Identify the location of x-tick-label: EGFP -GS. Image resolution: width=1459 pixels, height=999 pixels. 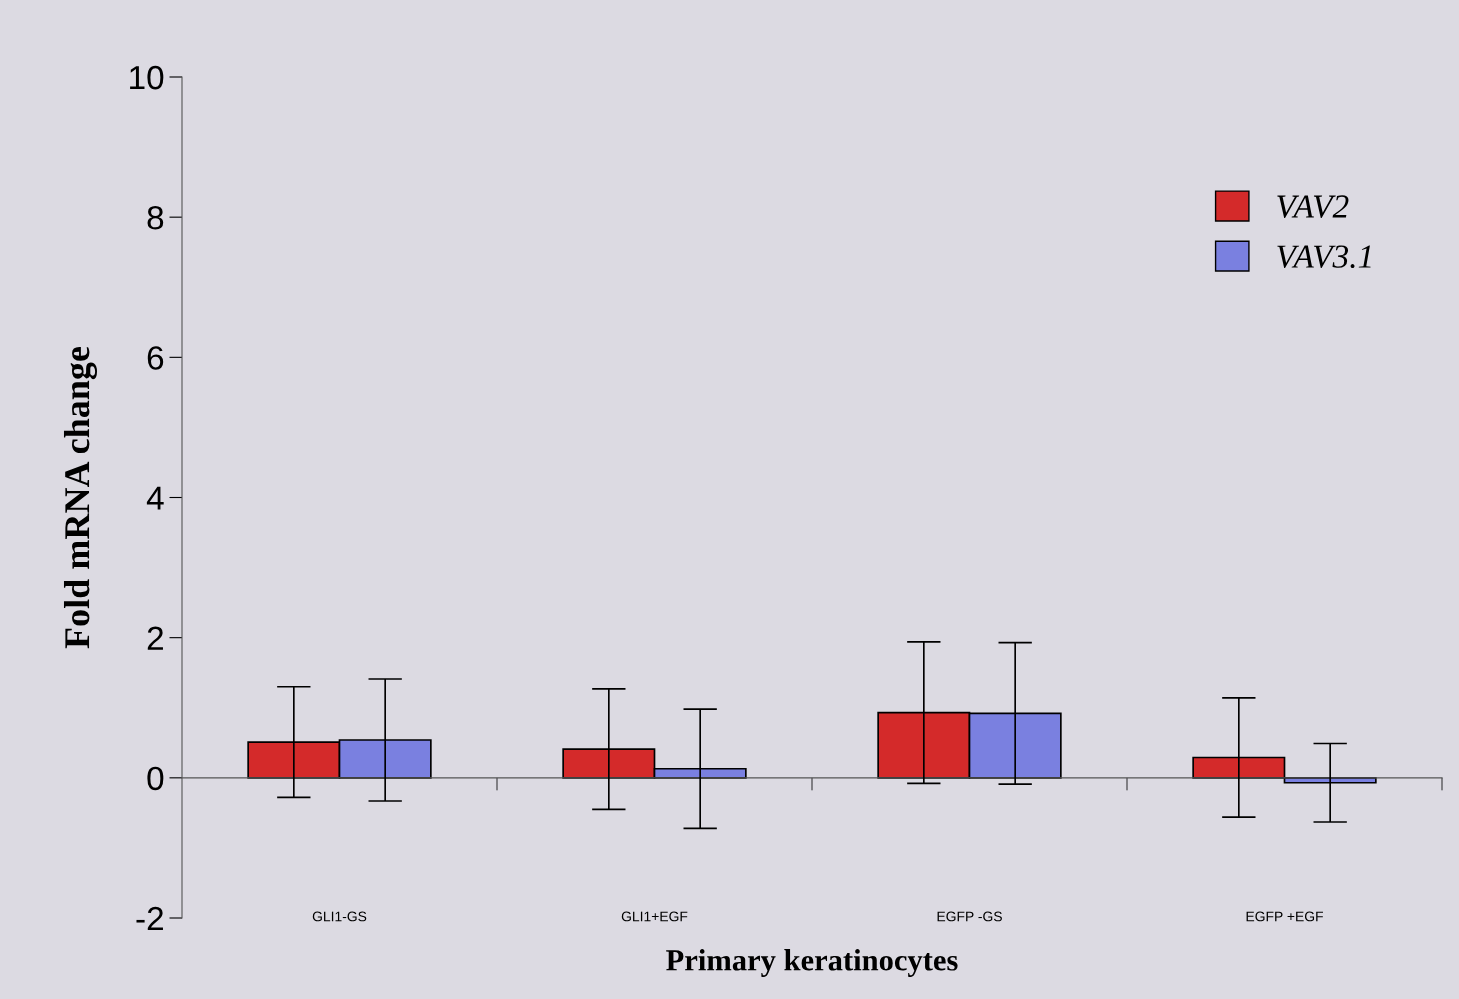
(969, 916).